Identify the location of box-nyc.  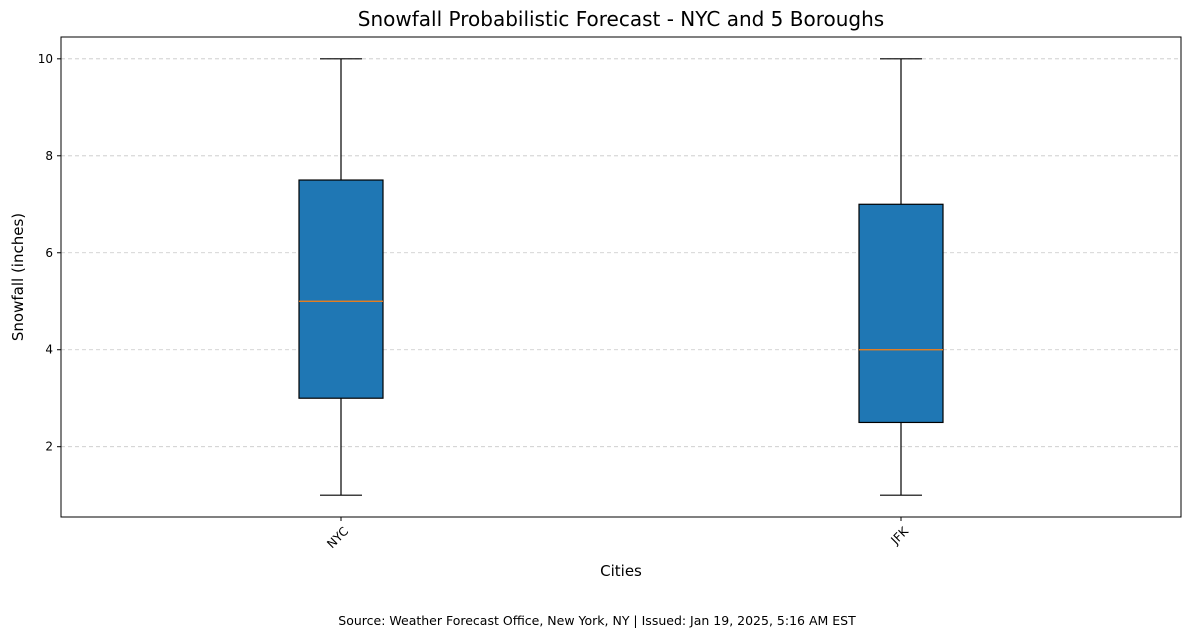
(341, 277).